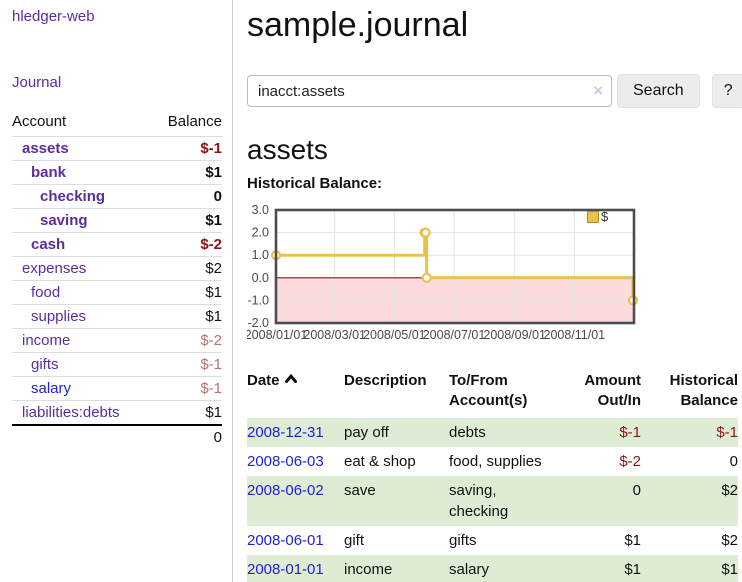 Image resolution: width=742 pixels, height=582 pixels. What do you see at coordinates (258, 300) in the screenshot?
I see `svg-text: -1.0` at bounding box center [258, 300].